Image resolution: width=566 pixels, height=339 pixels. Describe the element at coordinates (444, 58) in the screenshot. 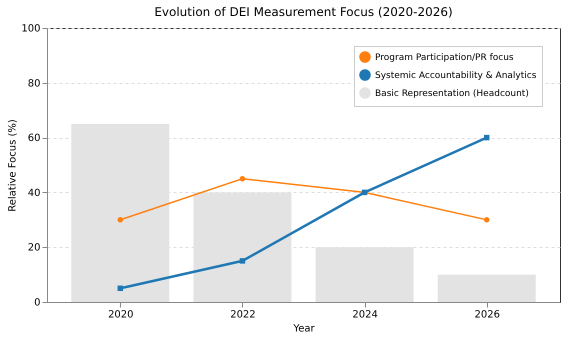

I see `legend-label: Program Participation/PR focus` at that location.